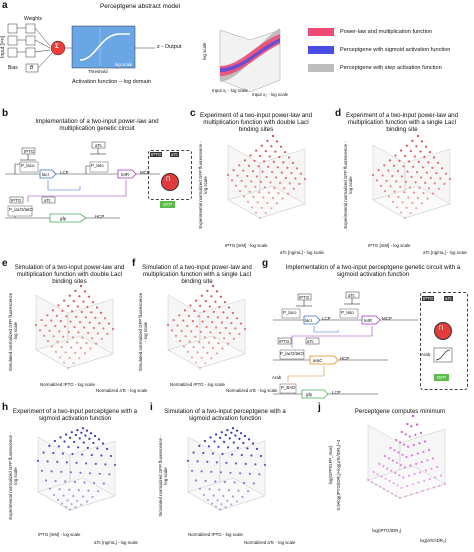 The height and width of the screenshot is (552, 474). Describe the element at coordinates (111, 82) in the screenshot. I see `activation-function-label: Activation function – log domain` at that location.